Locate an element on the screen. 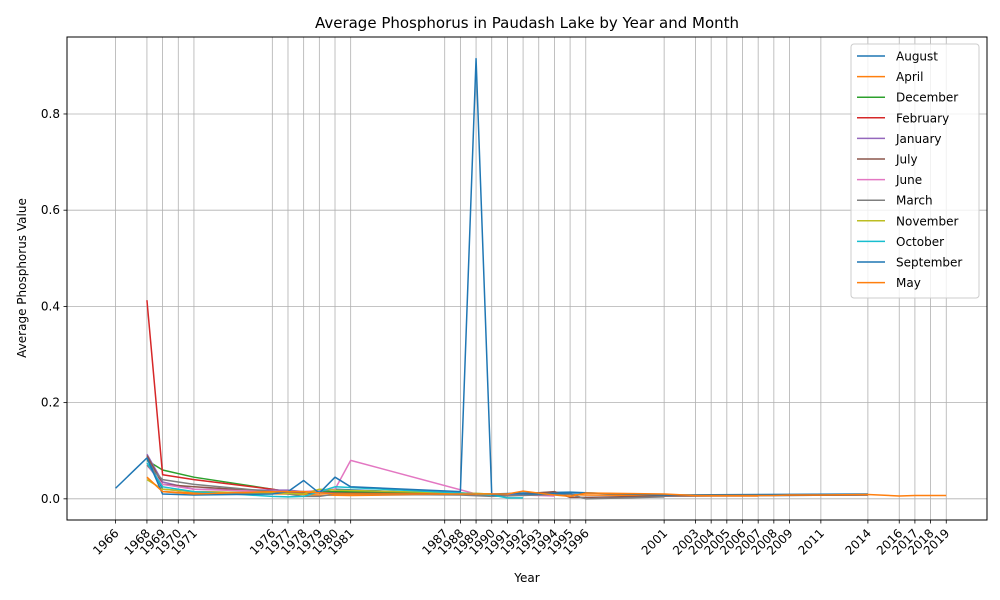 Image resolution: width=1000 pixels, height=600 pixels. y-tick-label: 0.2 is located at coordinates (50, 403).